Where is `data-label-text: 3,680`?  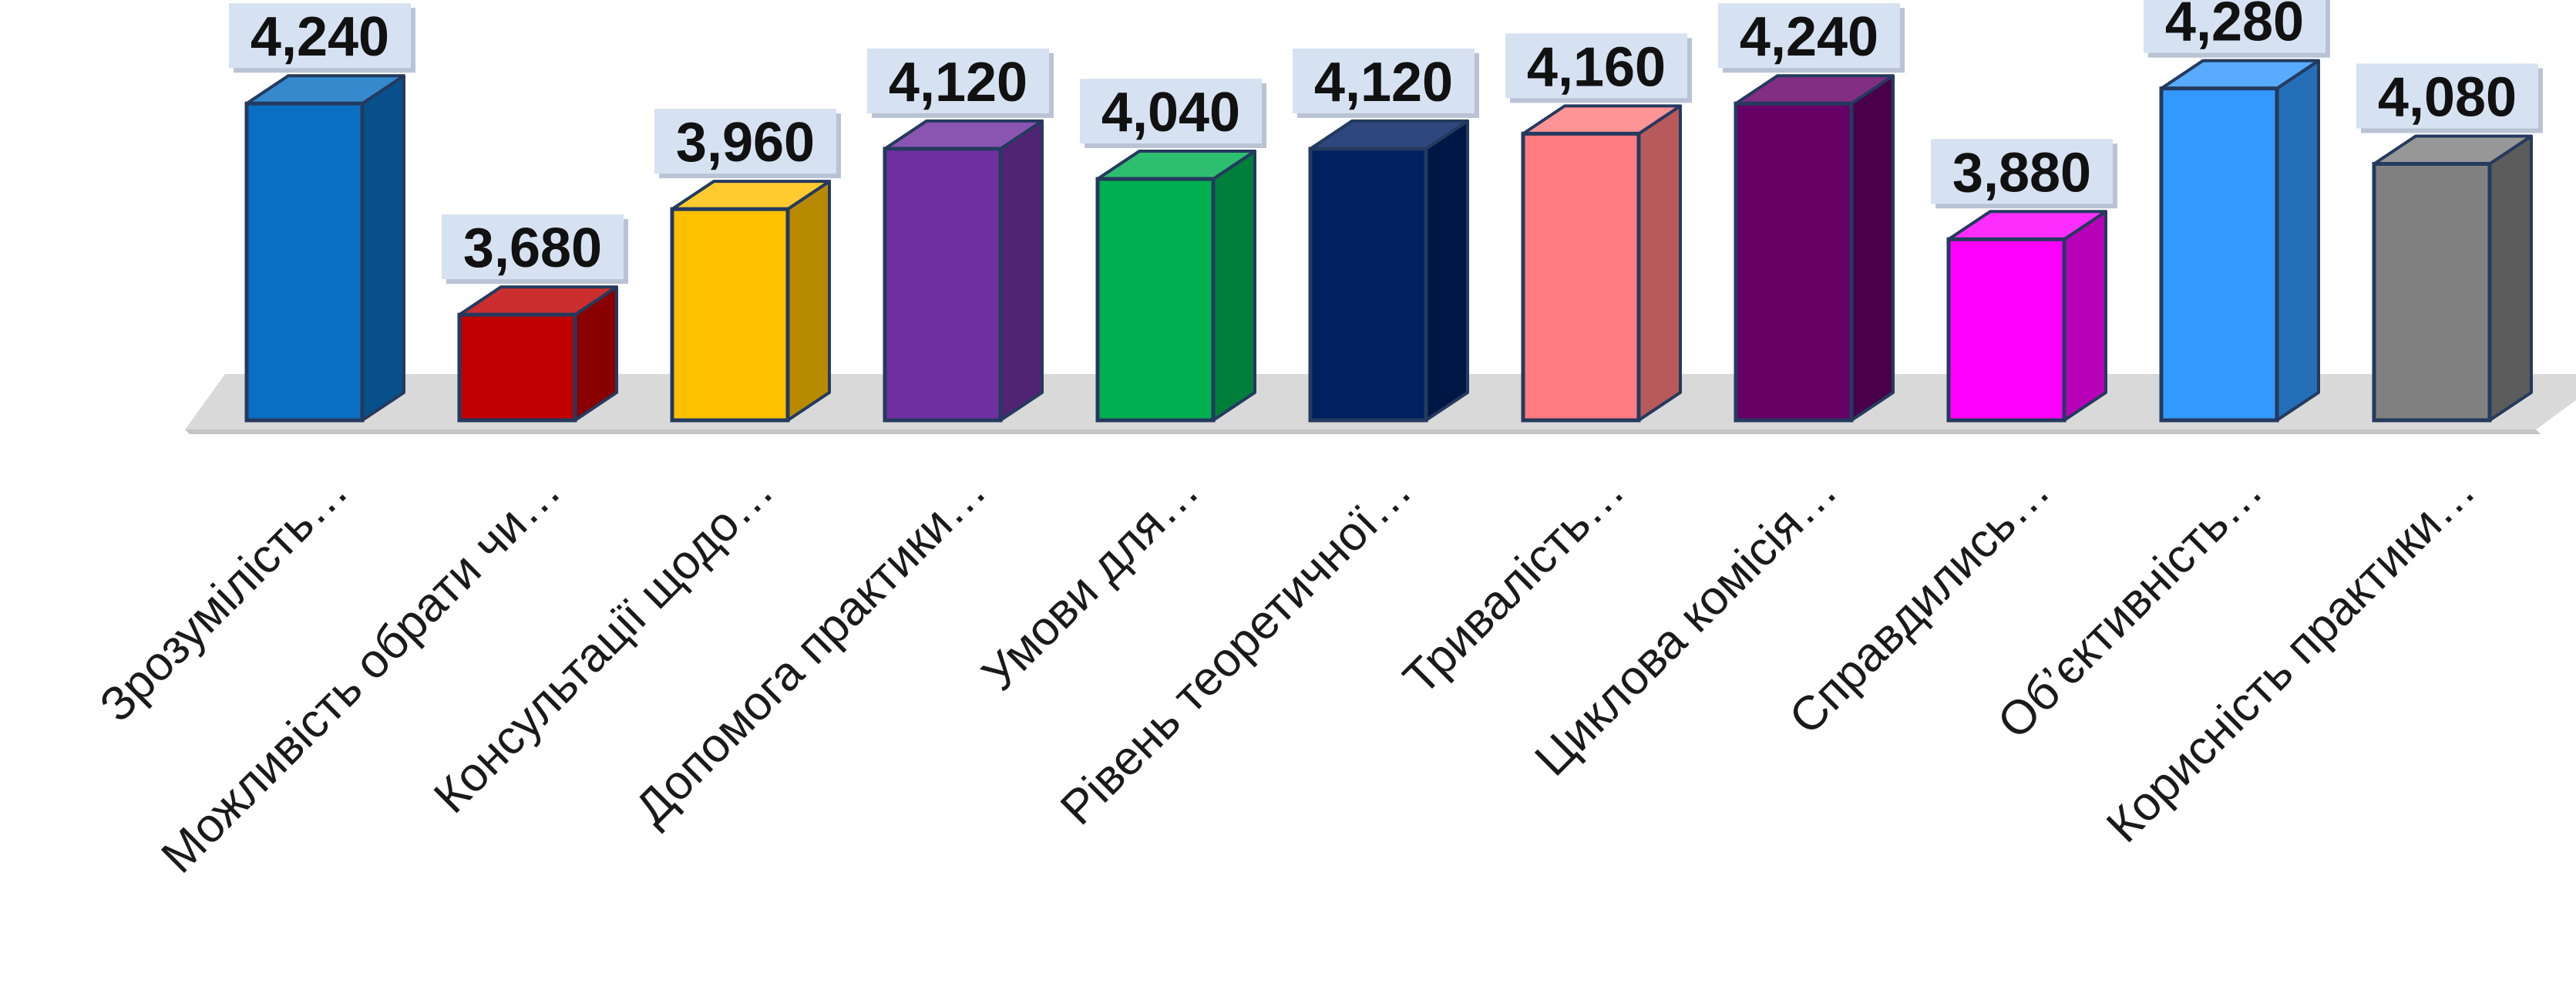
data-label-text: 3,680 is located at coordinates (532, 248).